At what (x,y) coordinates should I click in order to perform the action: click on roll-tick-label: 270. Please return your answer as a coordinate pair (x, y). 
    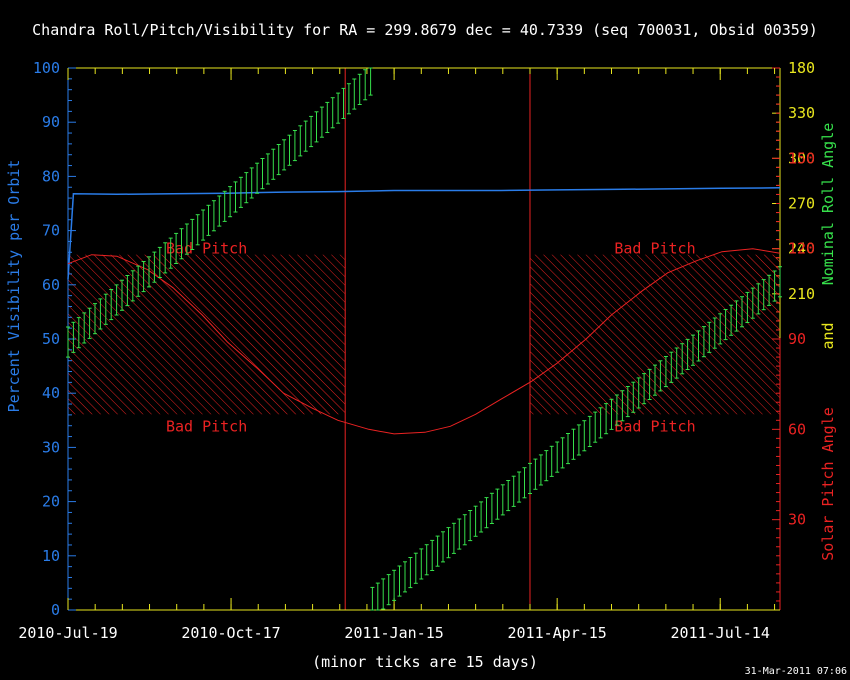
    Looking at the image, I should click on (801, 204).